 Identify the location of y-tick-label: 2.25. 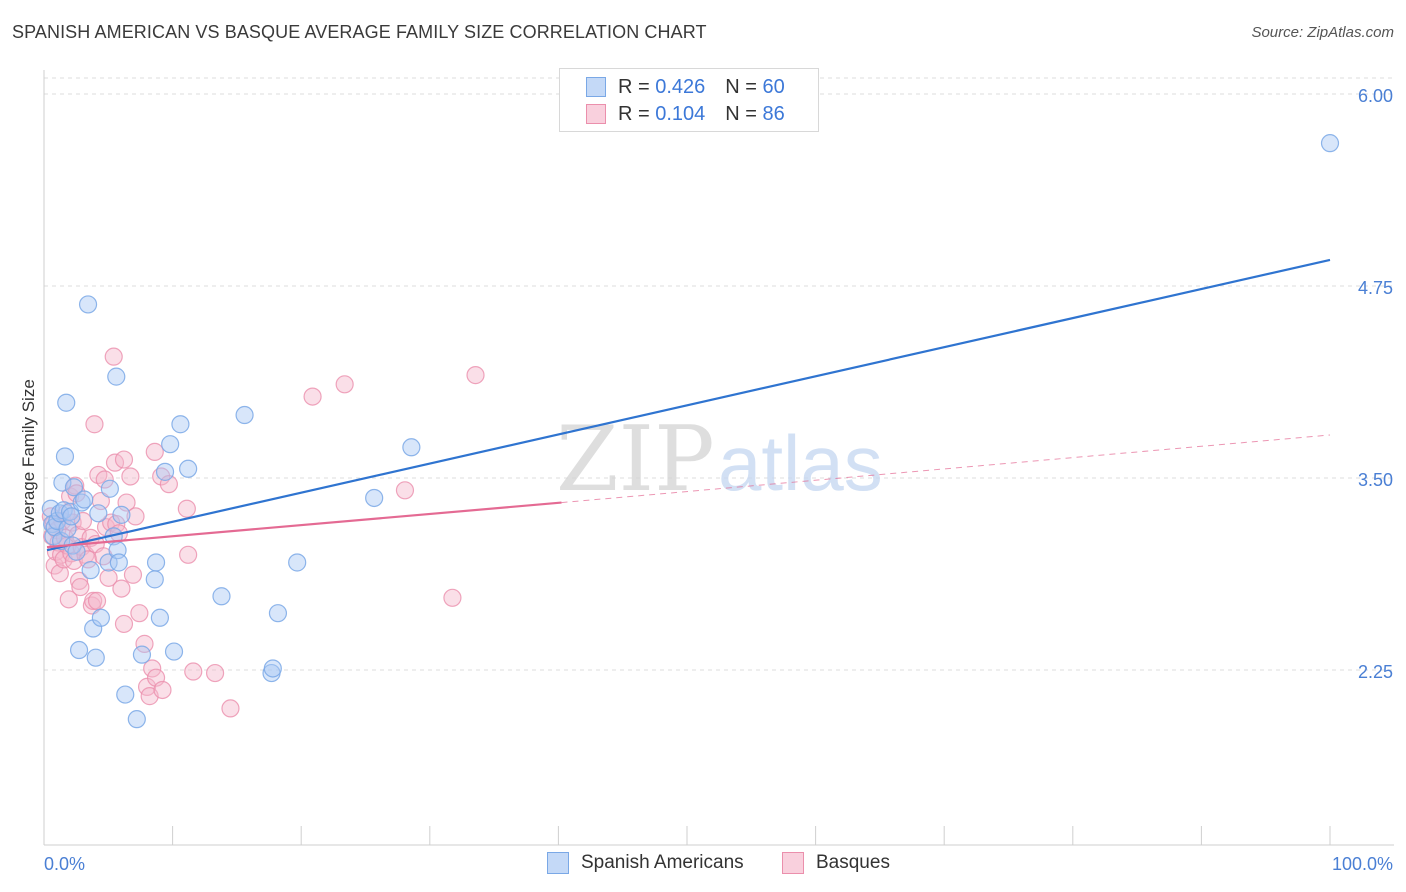
(1375, 672).